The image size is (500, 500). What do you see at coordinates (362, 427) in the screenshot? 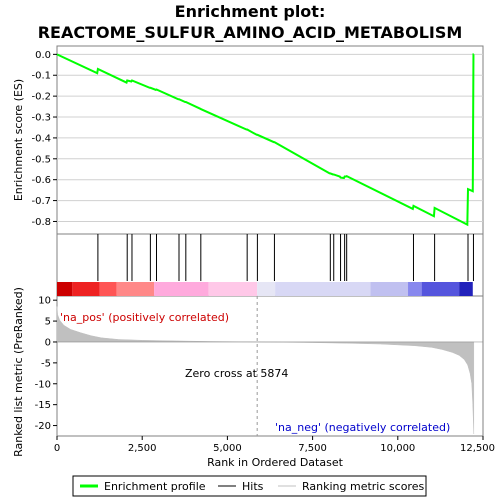
I see `neg-correlated-label: 'na_neg' (negatively correlated)` at bounding box center [362, 427].